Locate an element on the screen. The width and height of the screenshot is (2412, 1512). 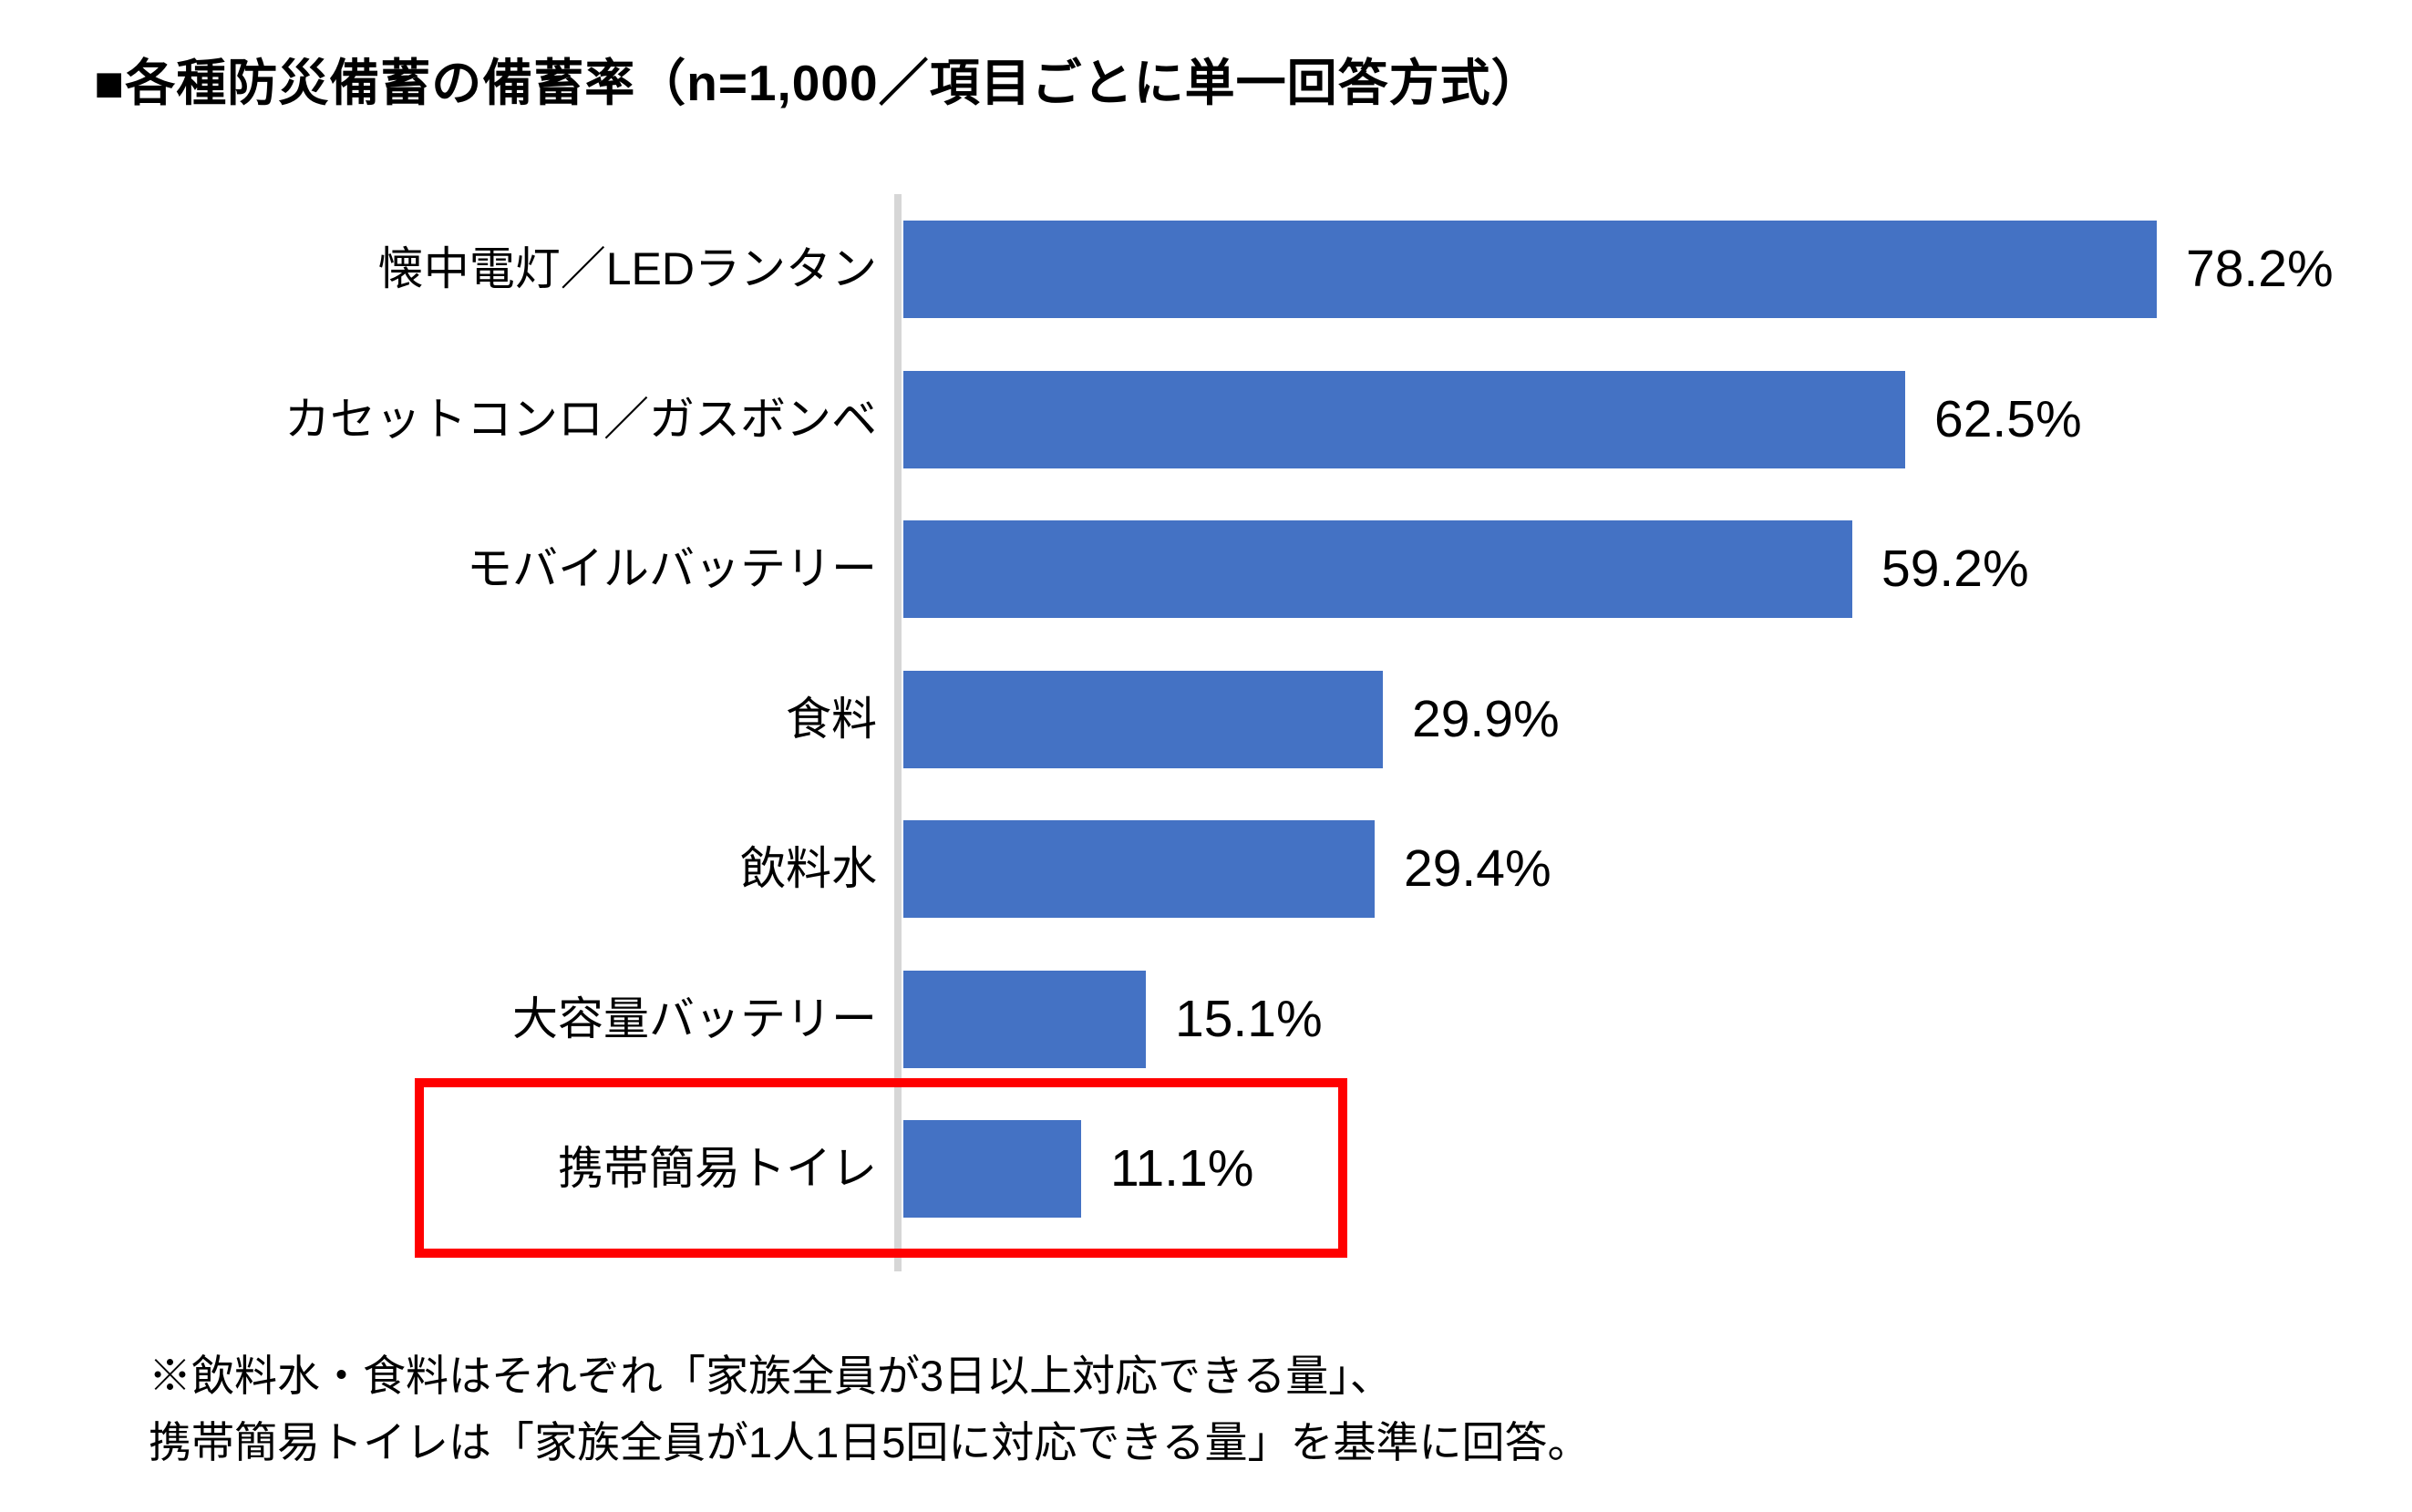
bar-row: 飲料水 29.4% is located at coordinates (1206, 869).